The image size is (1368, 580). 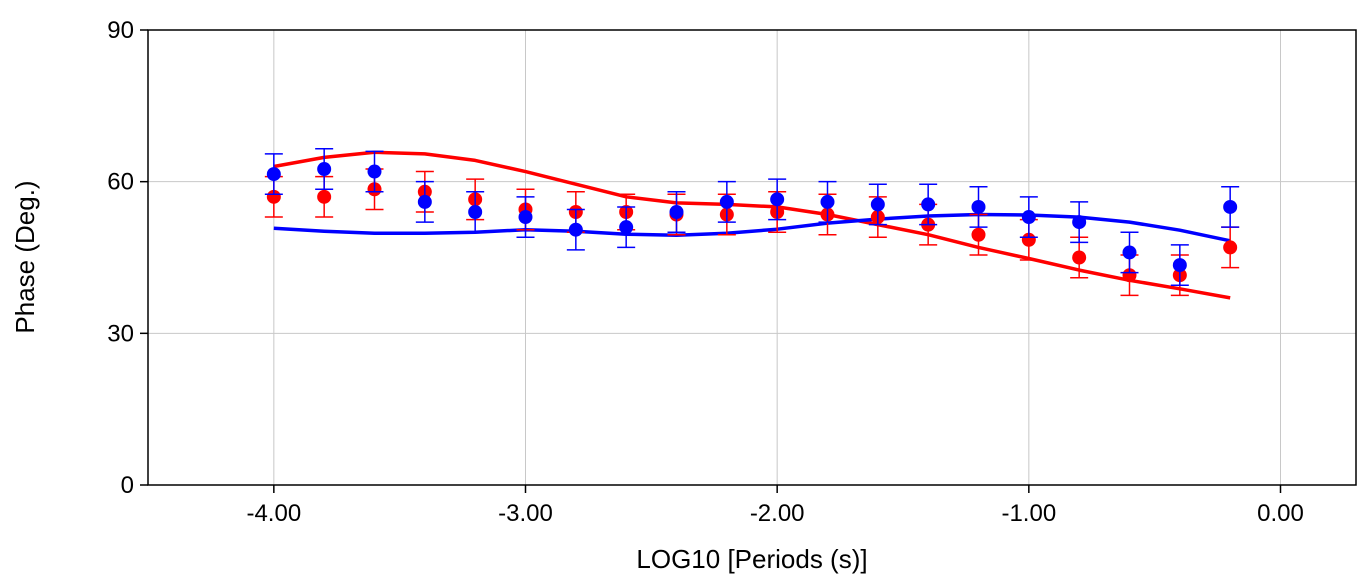 I want to click on y-axis-label: Phase (Deg.), so click(x=25, y=256).